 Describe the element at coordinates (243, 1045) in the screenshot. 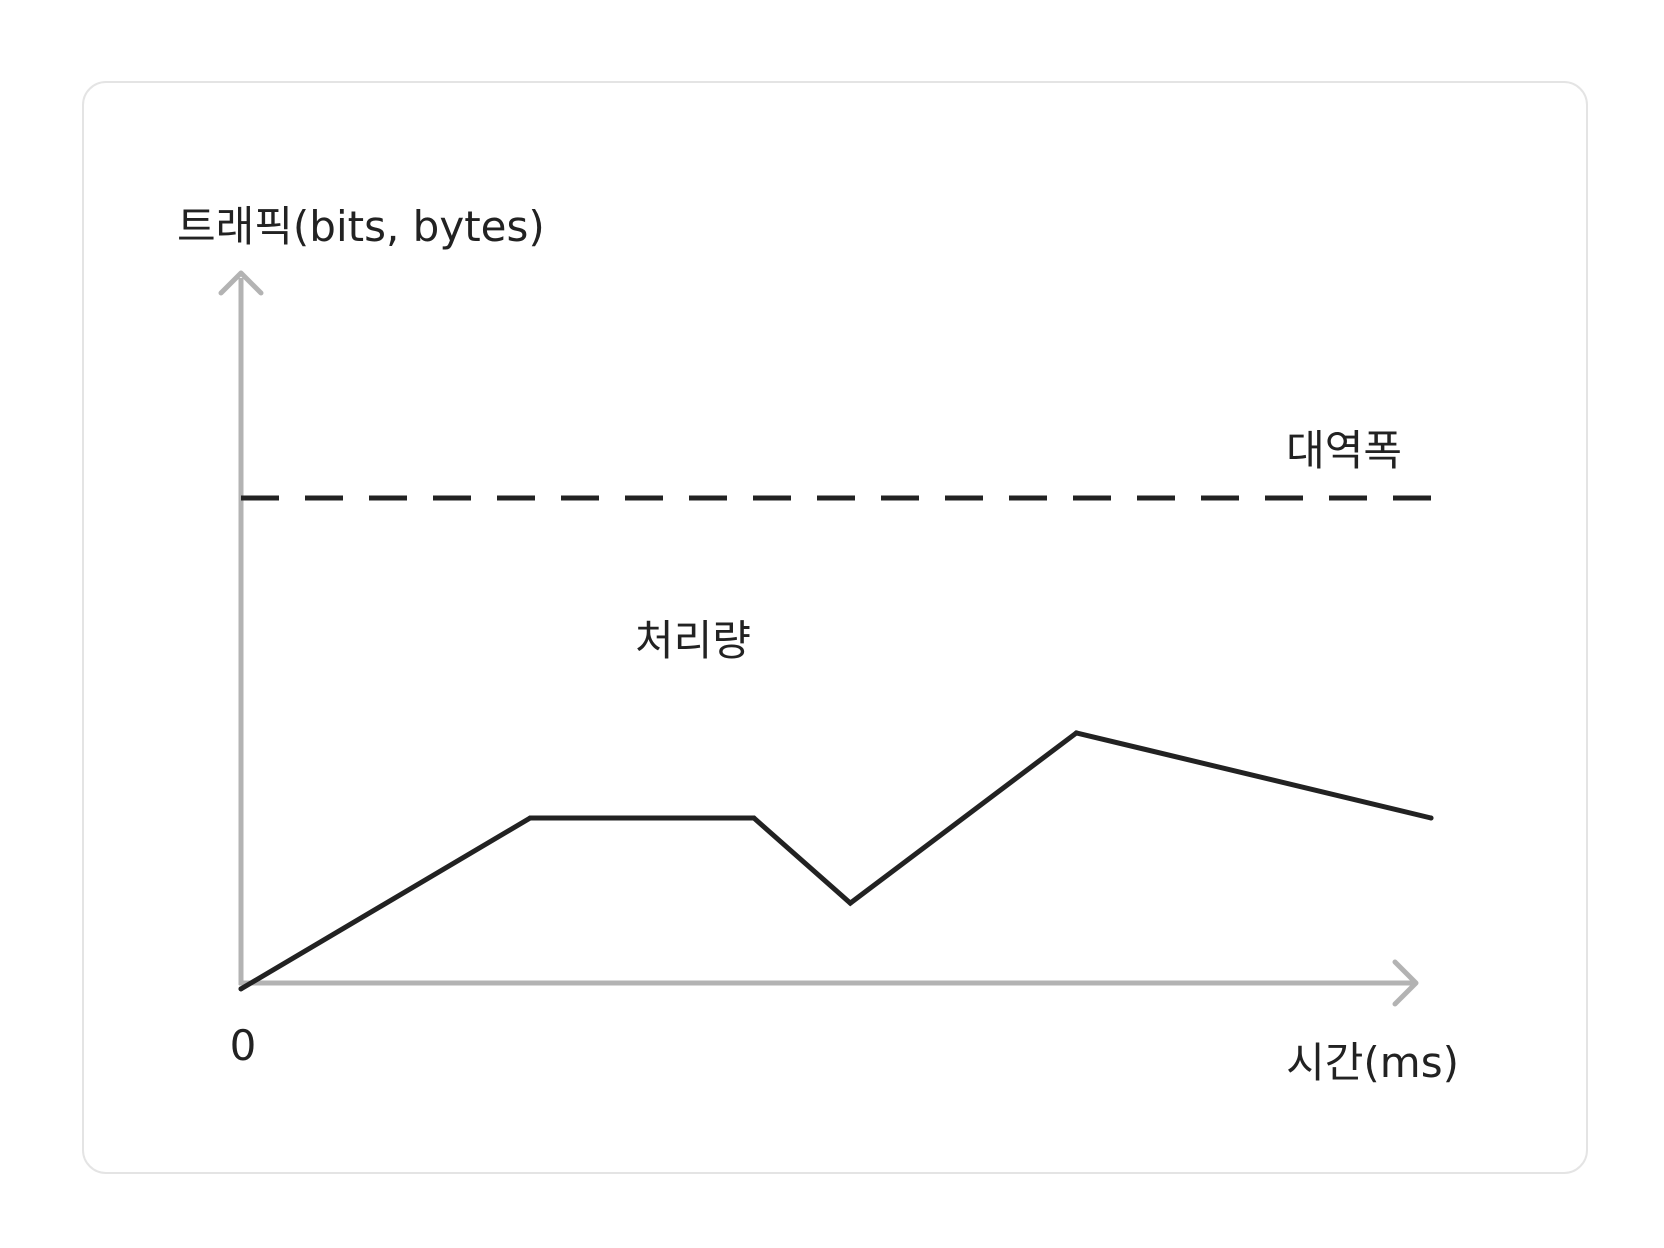

I see `origin-label: 0` at that location.